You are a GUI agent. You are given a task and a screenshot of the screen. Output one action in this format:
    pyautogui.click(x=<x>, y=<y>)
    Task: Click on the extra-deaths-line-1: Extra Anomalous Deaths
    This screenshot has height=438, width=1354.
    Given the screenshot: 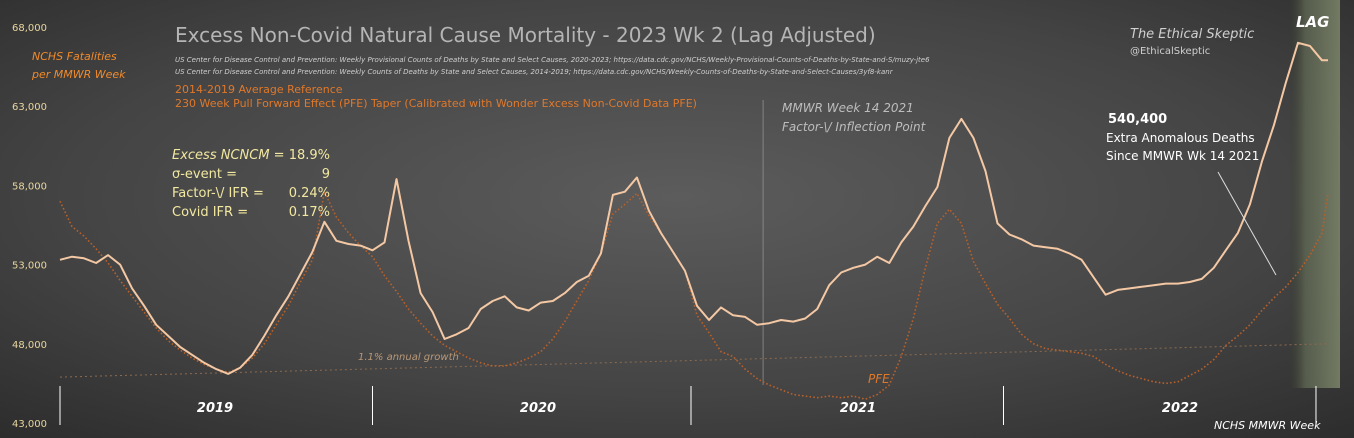 What is the action you would take?
    pyautogui.click(x=1180, y=138)
    